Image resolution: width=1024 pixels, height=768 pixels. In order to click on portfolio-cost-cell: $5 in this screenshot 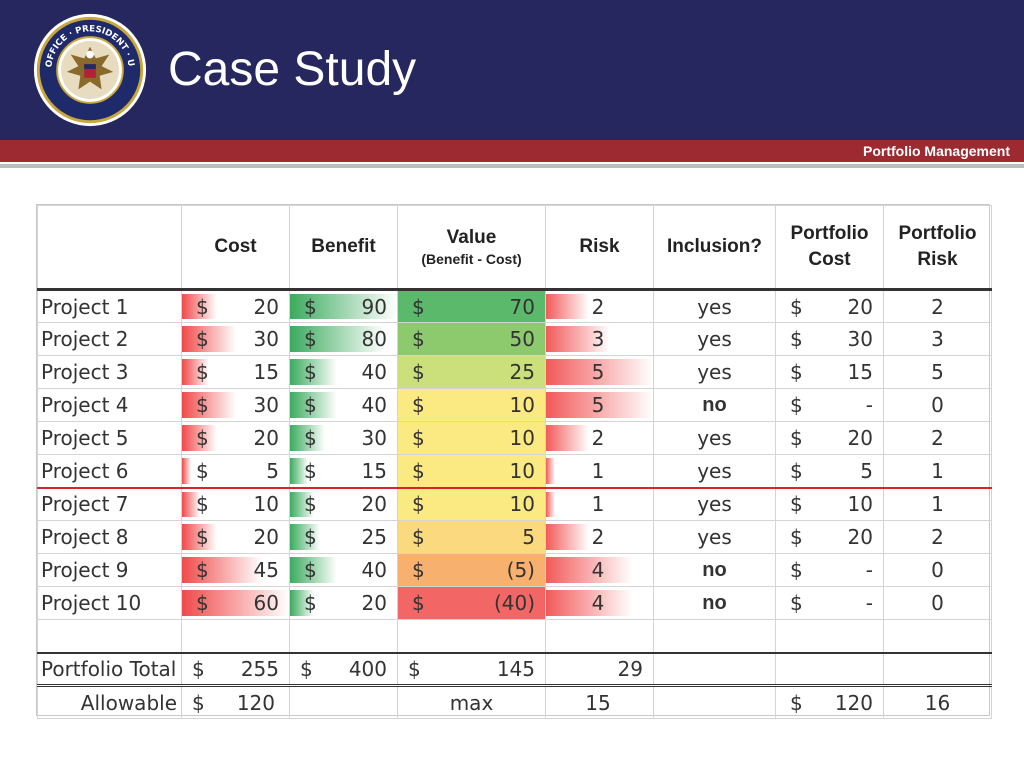, I will do `click(829, 471)`.